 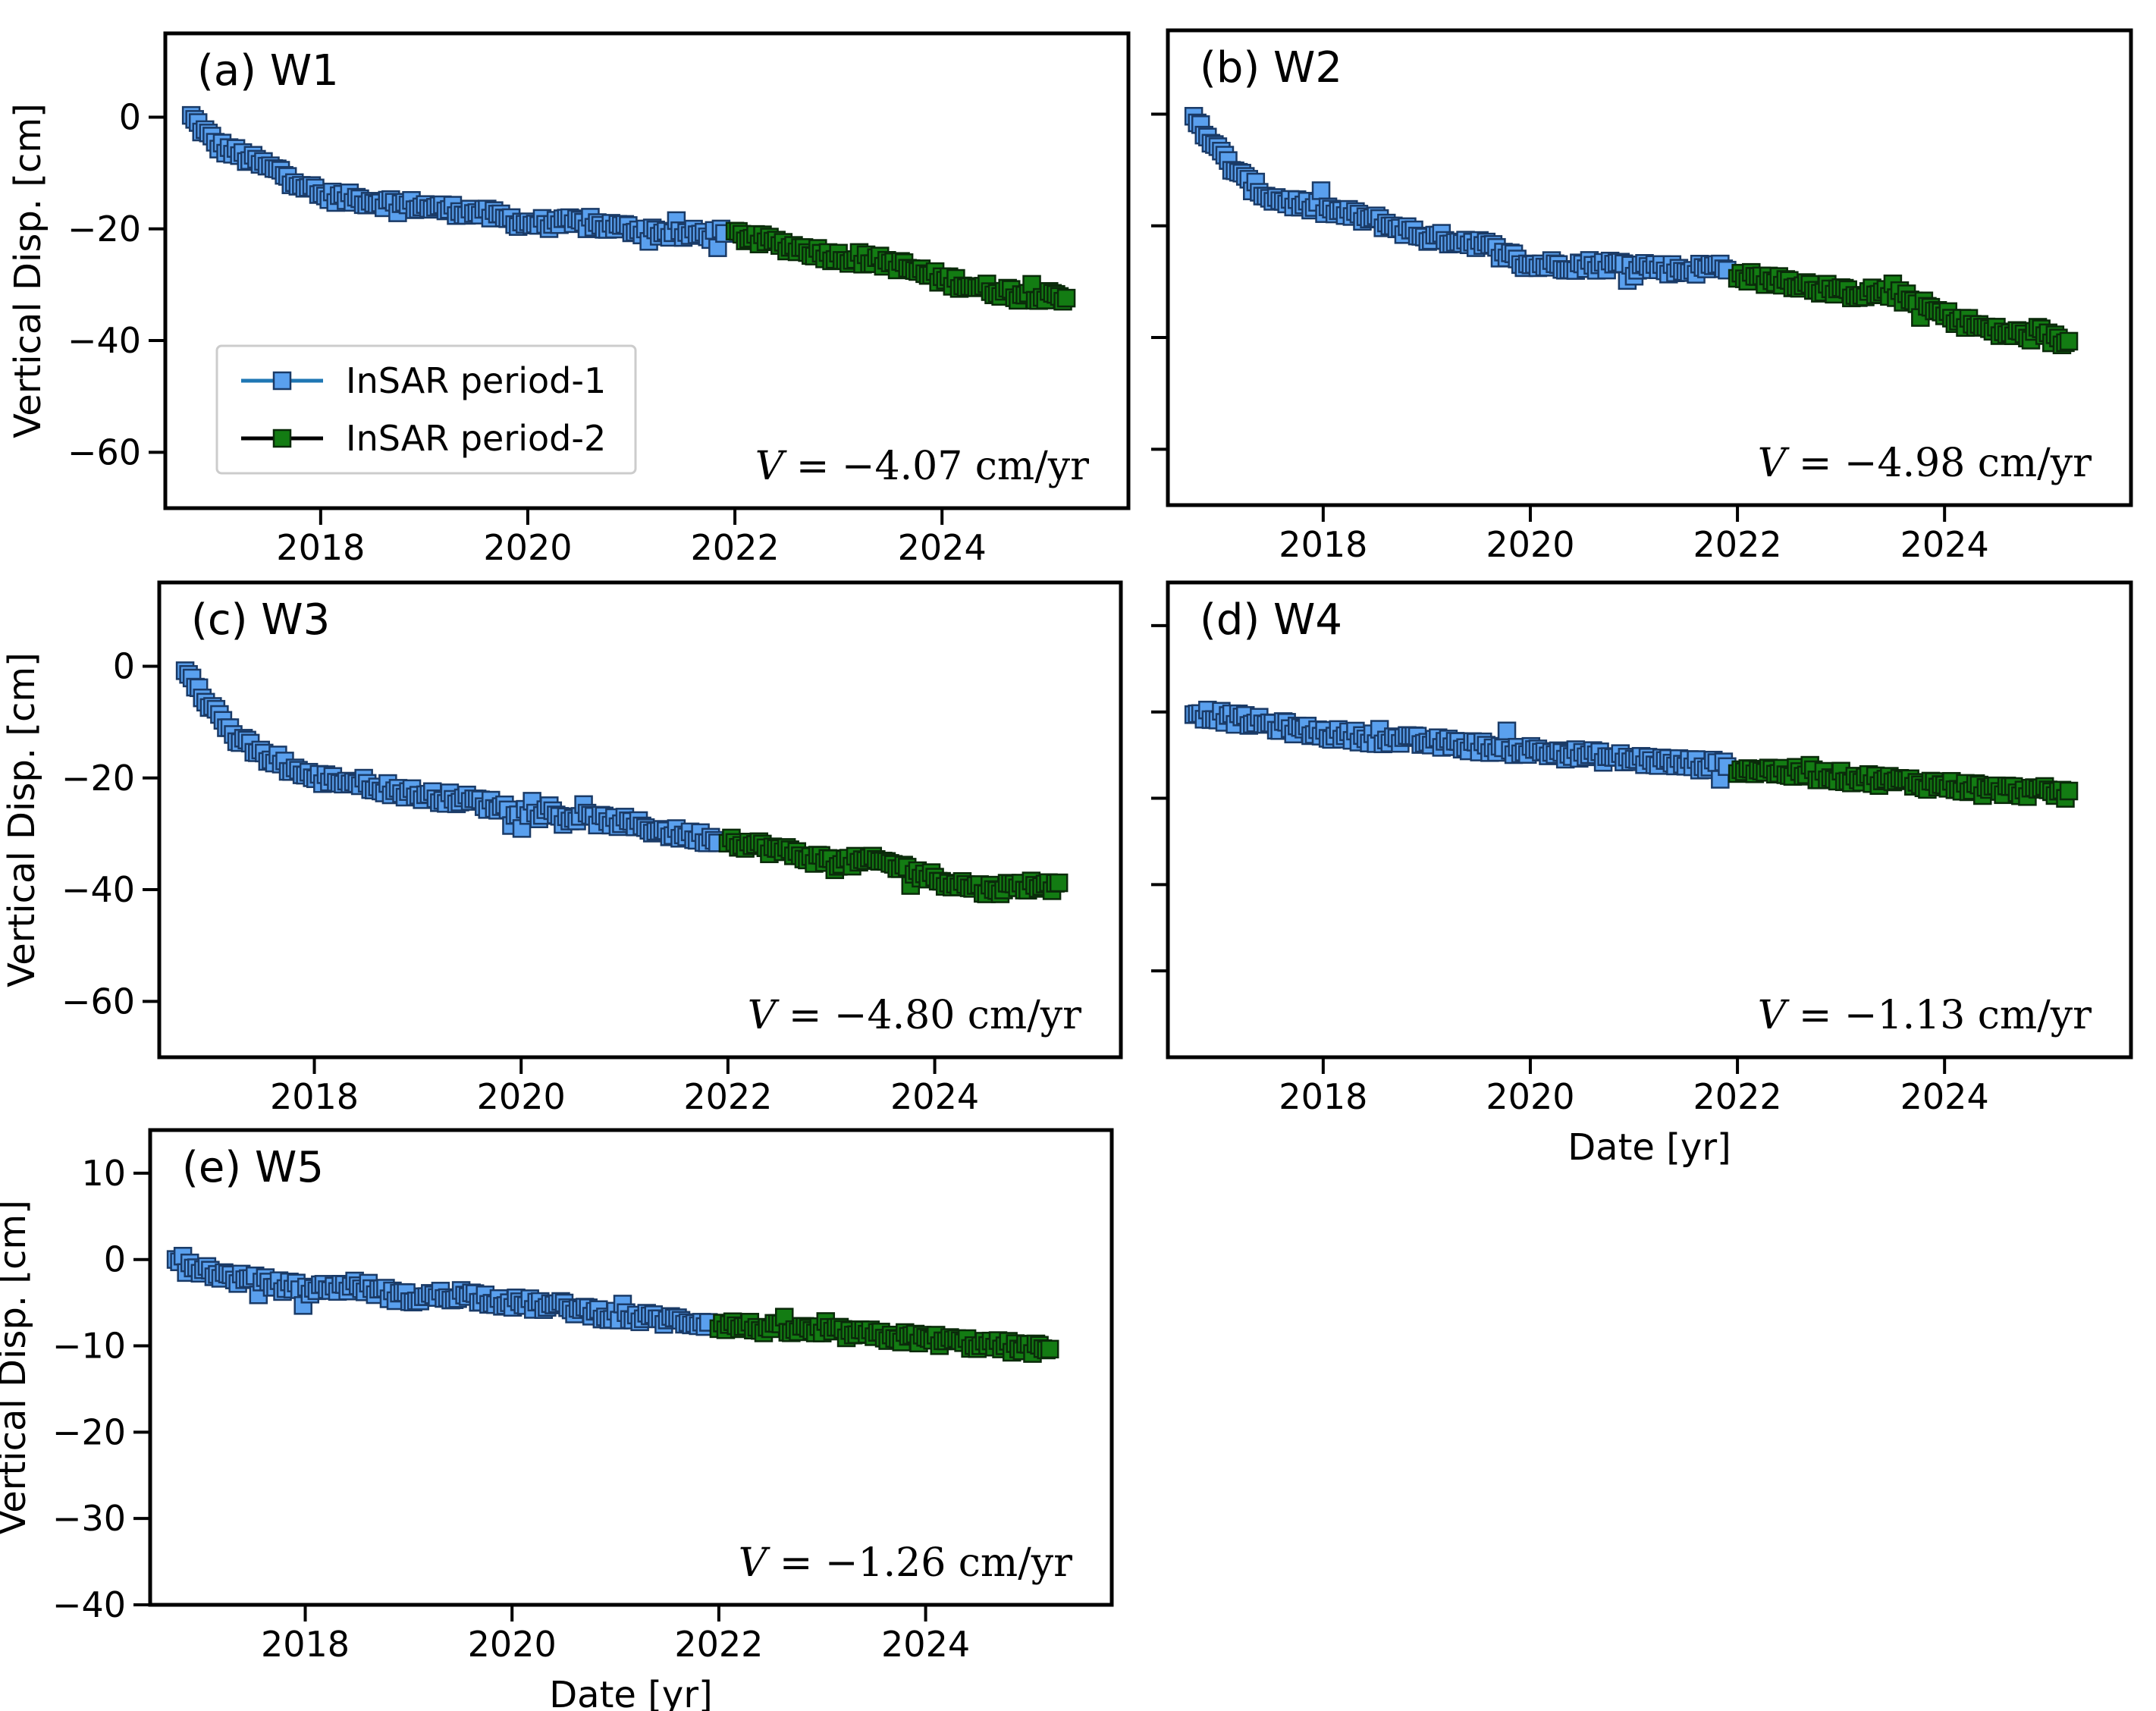 What do you see at coordinates (89, 1346) in the screenshot?
I see `y-tick-label: −10` at bounding box center [89, 1346].